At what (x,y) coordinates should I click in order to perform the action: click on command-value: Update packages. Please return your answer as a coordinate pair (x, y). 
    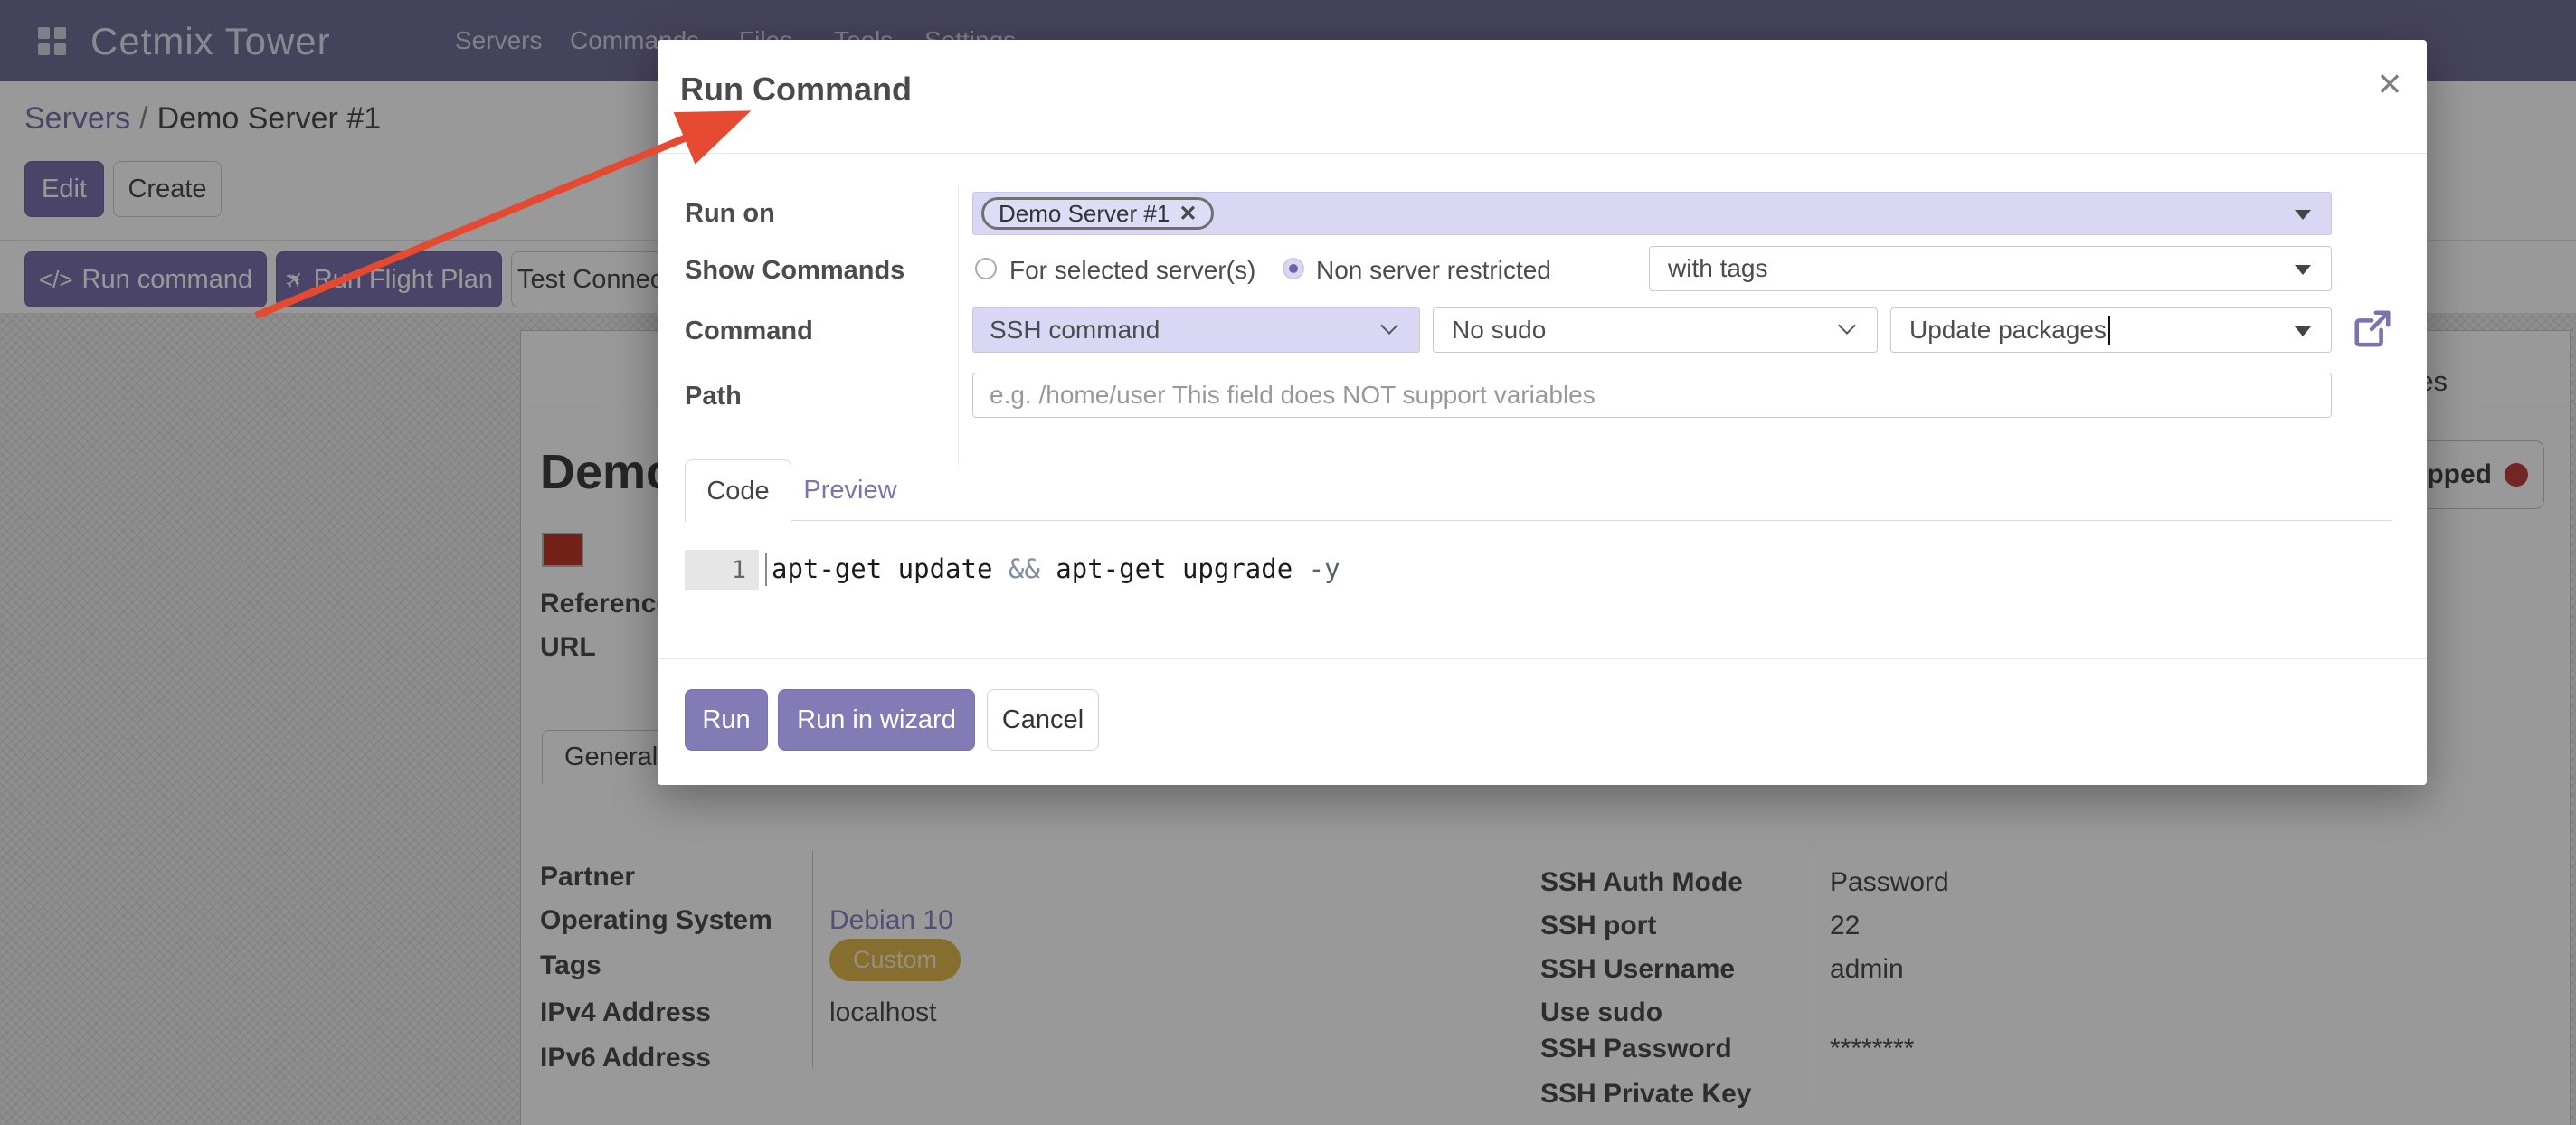
    Looking at the image, I should click on (2008, 330).